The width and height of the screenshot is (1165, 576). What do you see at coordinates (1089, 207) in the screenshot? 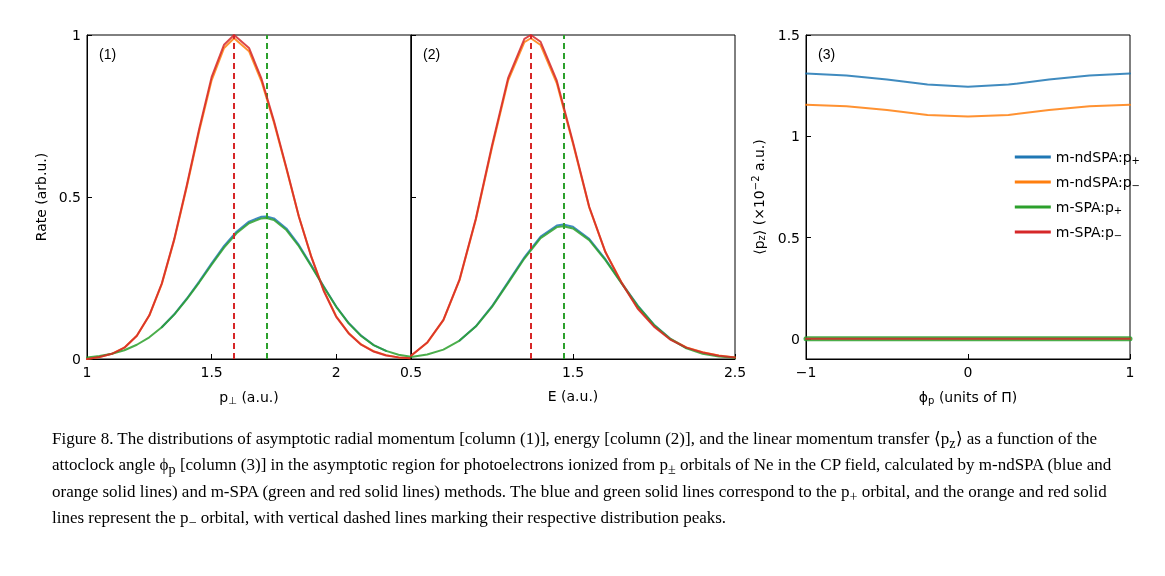
I see `legend-label: m-SPA:p+` at bounding box center [1089, 207].